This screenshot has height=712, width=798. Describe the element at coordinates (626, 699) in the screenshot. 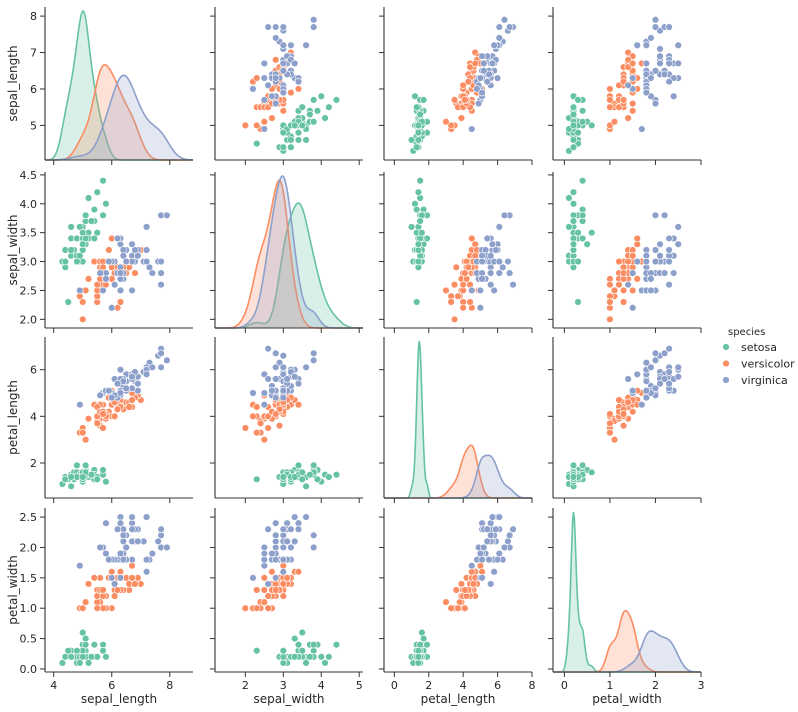

I see `x-axis-label-petal_width: petal_width` at that location.